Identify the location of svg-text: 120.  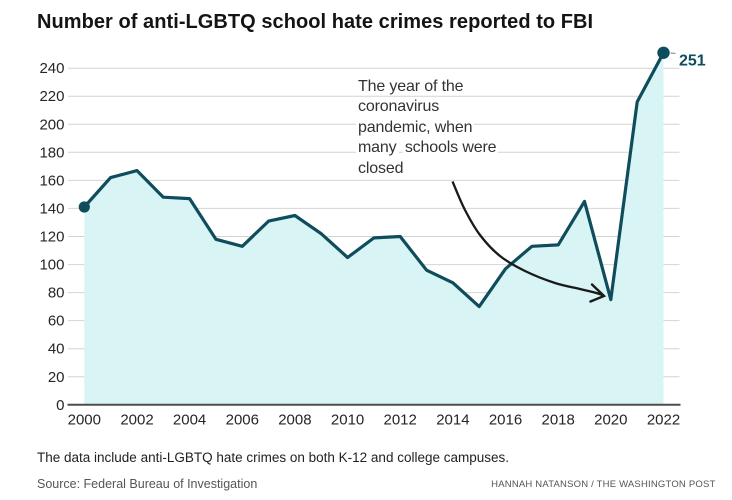
(51, 237).